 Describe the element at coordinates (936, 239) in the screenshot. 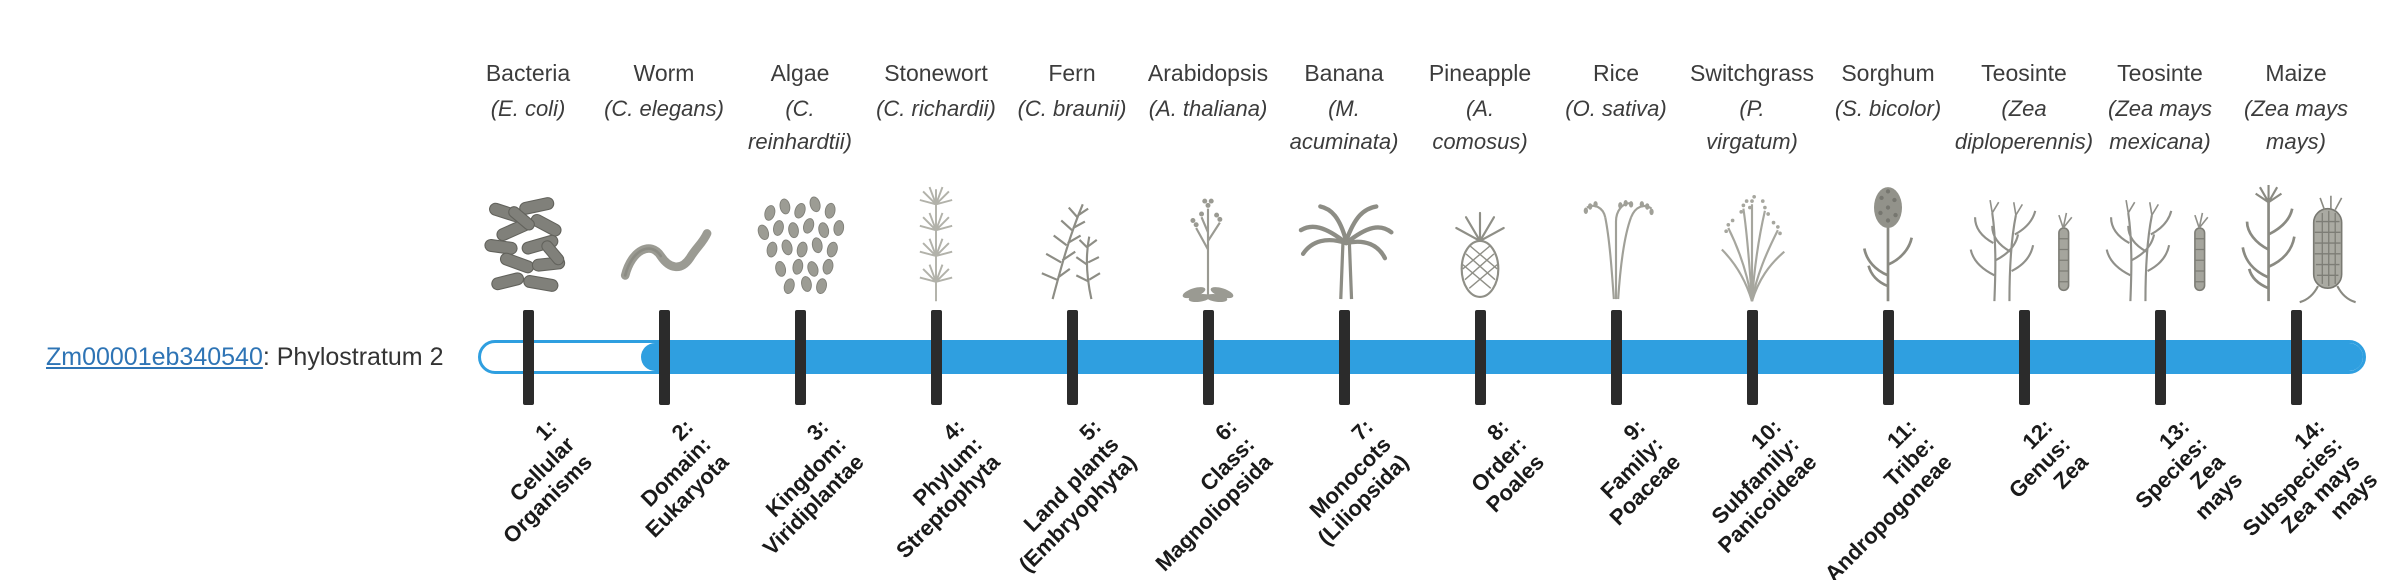

I see `stonewort-icon` at that location.